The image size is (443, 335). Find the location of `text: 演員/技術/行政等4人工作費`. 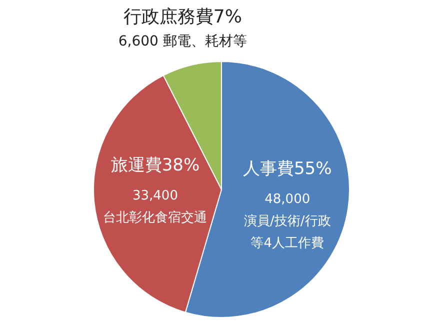

text: 演員/技術/行政等4人工作費 is located at coordinates (287, 232).